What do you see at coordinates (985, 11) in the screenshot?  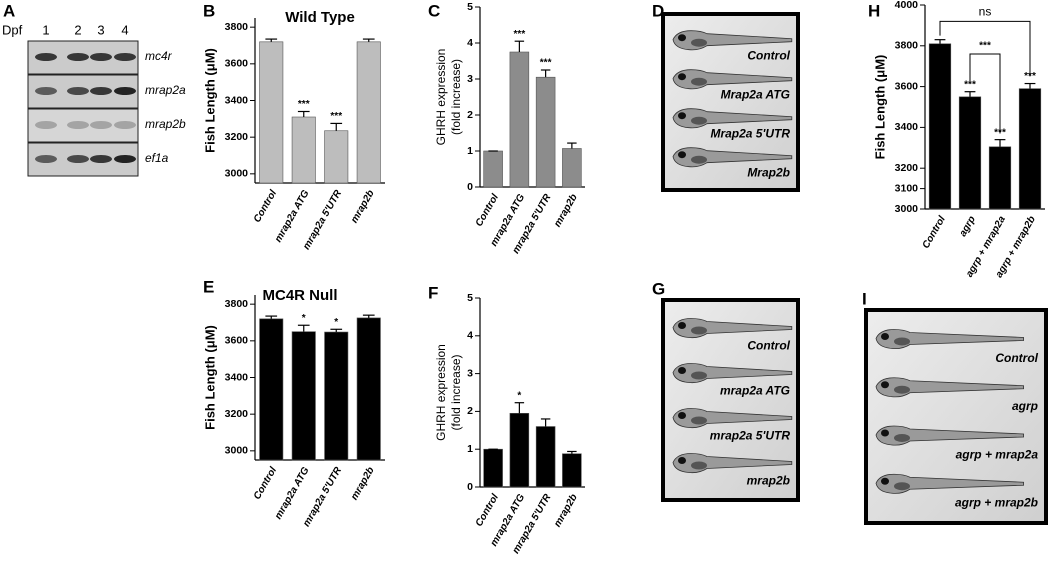 I see `bracket-label: ns` at bounding box center [985, 11].